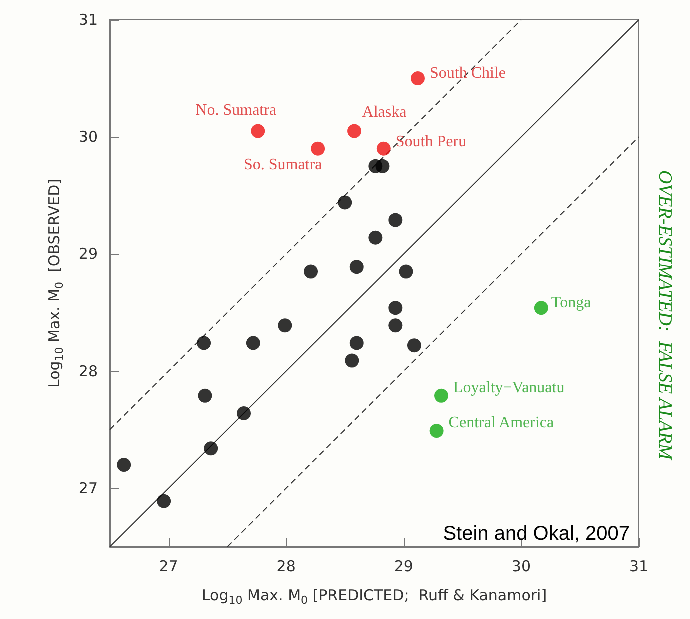  Describe the element at coordinates (536, 534) in the screenshot. I see `annotation: Stein and Okal, 2007` at that location.